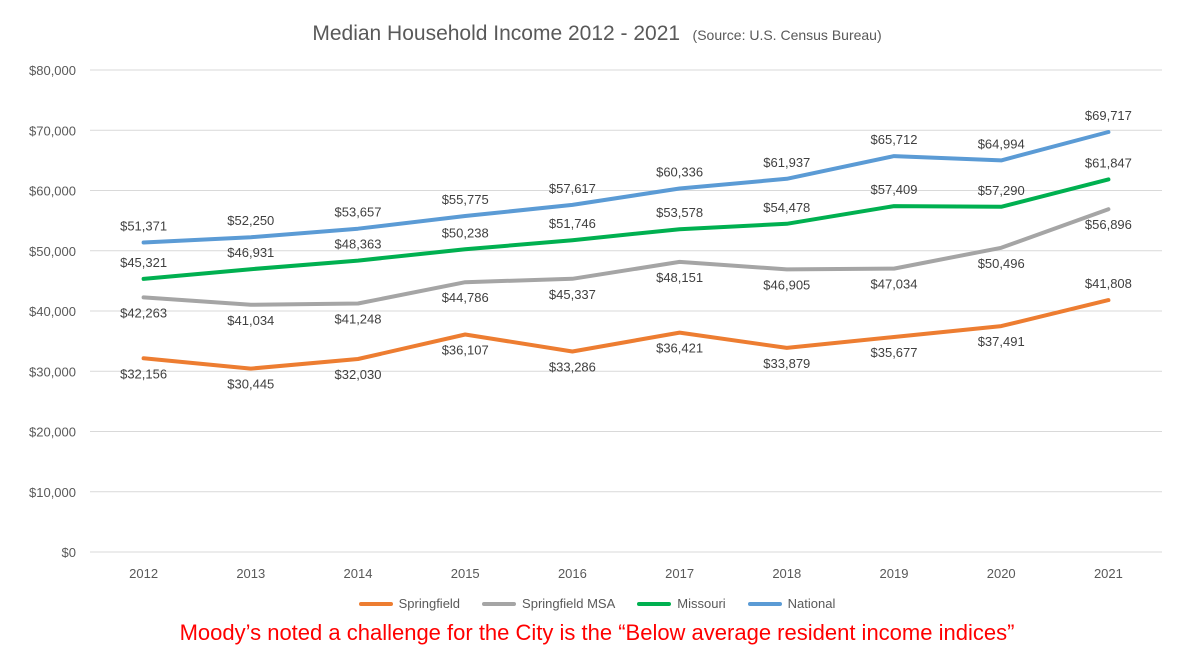 This screenshot has height=671, width=1194. What do you see at coordinates (52, 492) in the screenshot?
I see `y-tick-label: $10,000` at bounding box center [52, 492].